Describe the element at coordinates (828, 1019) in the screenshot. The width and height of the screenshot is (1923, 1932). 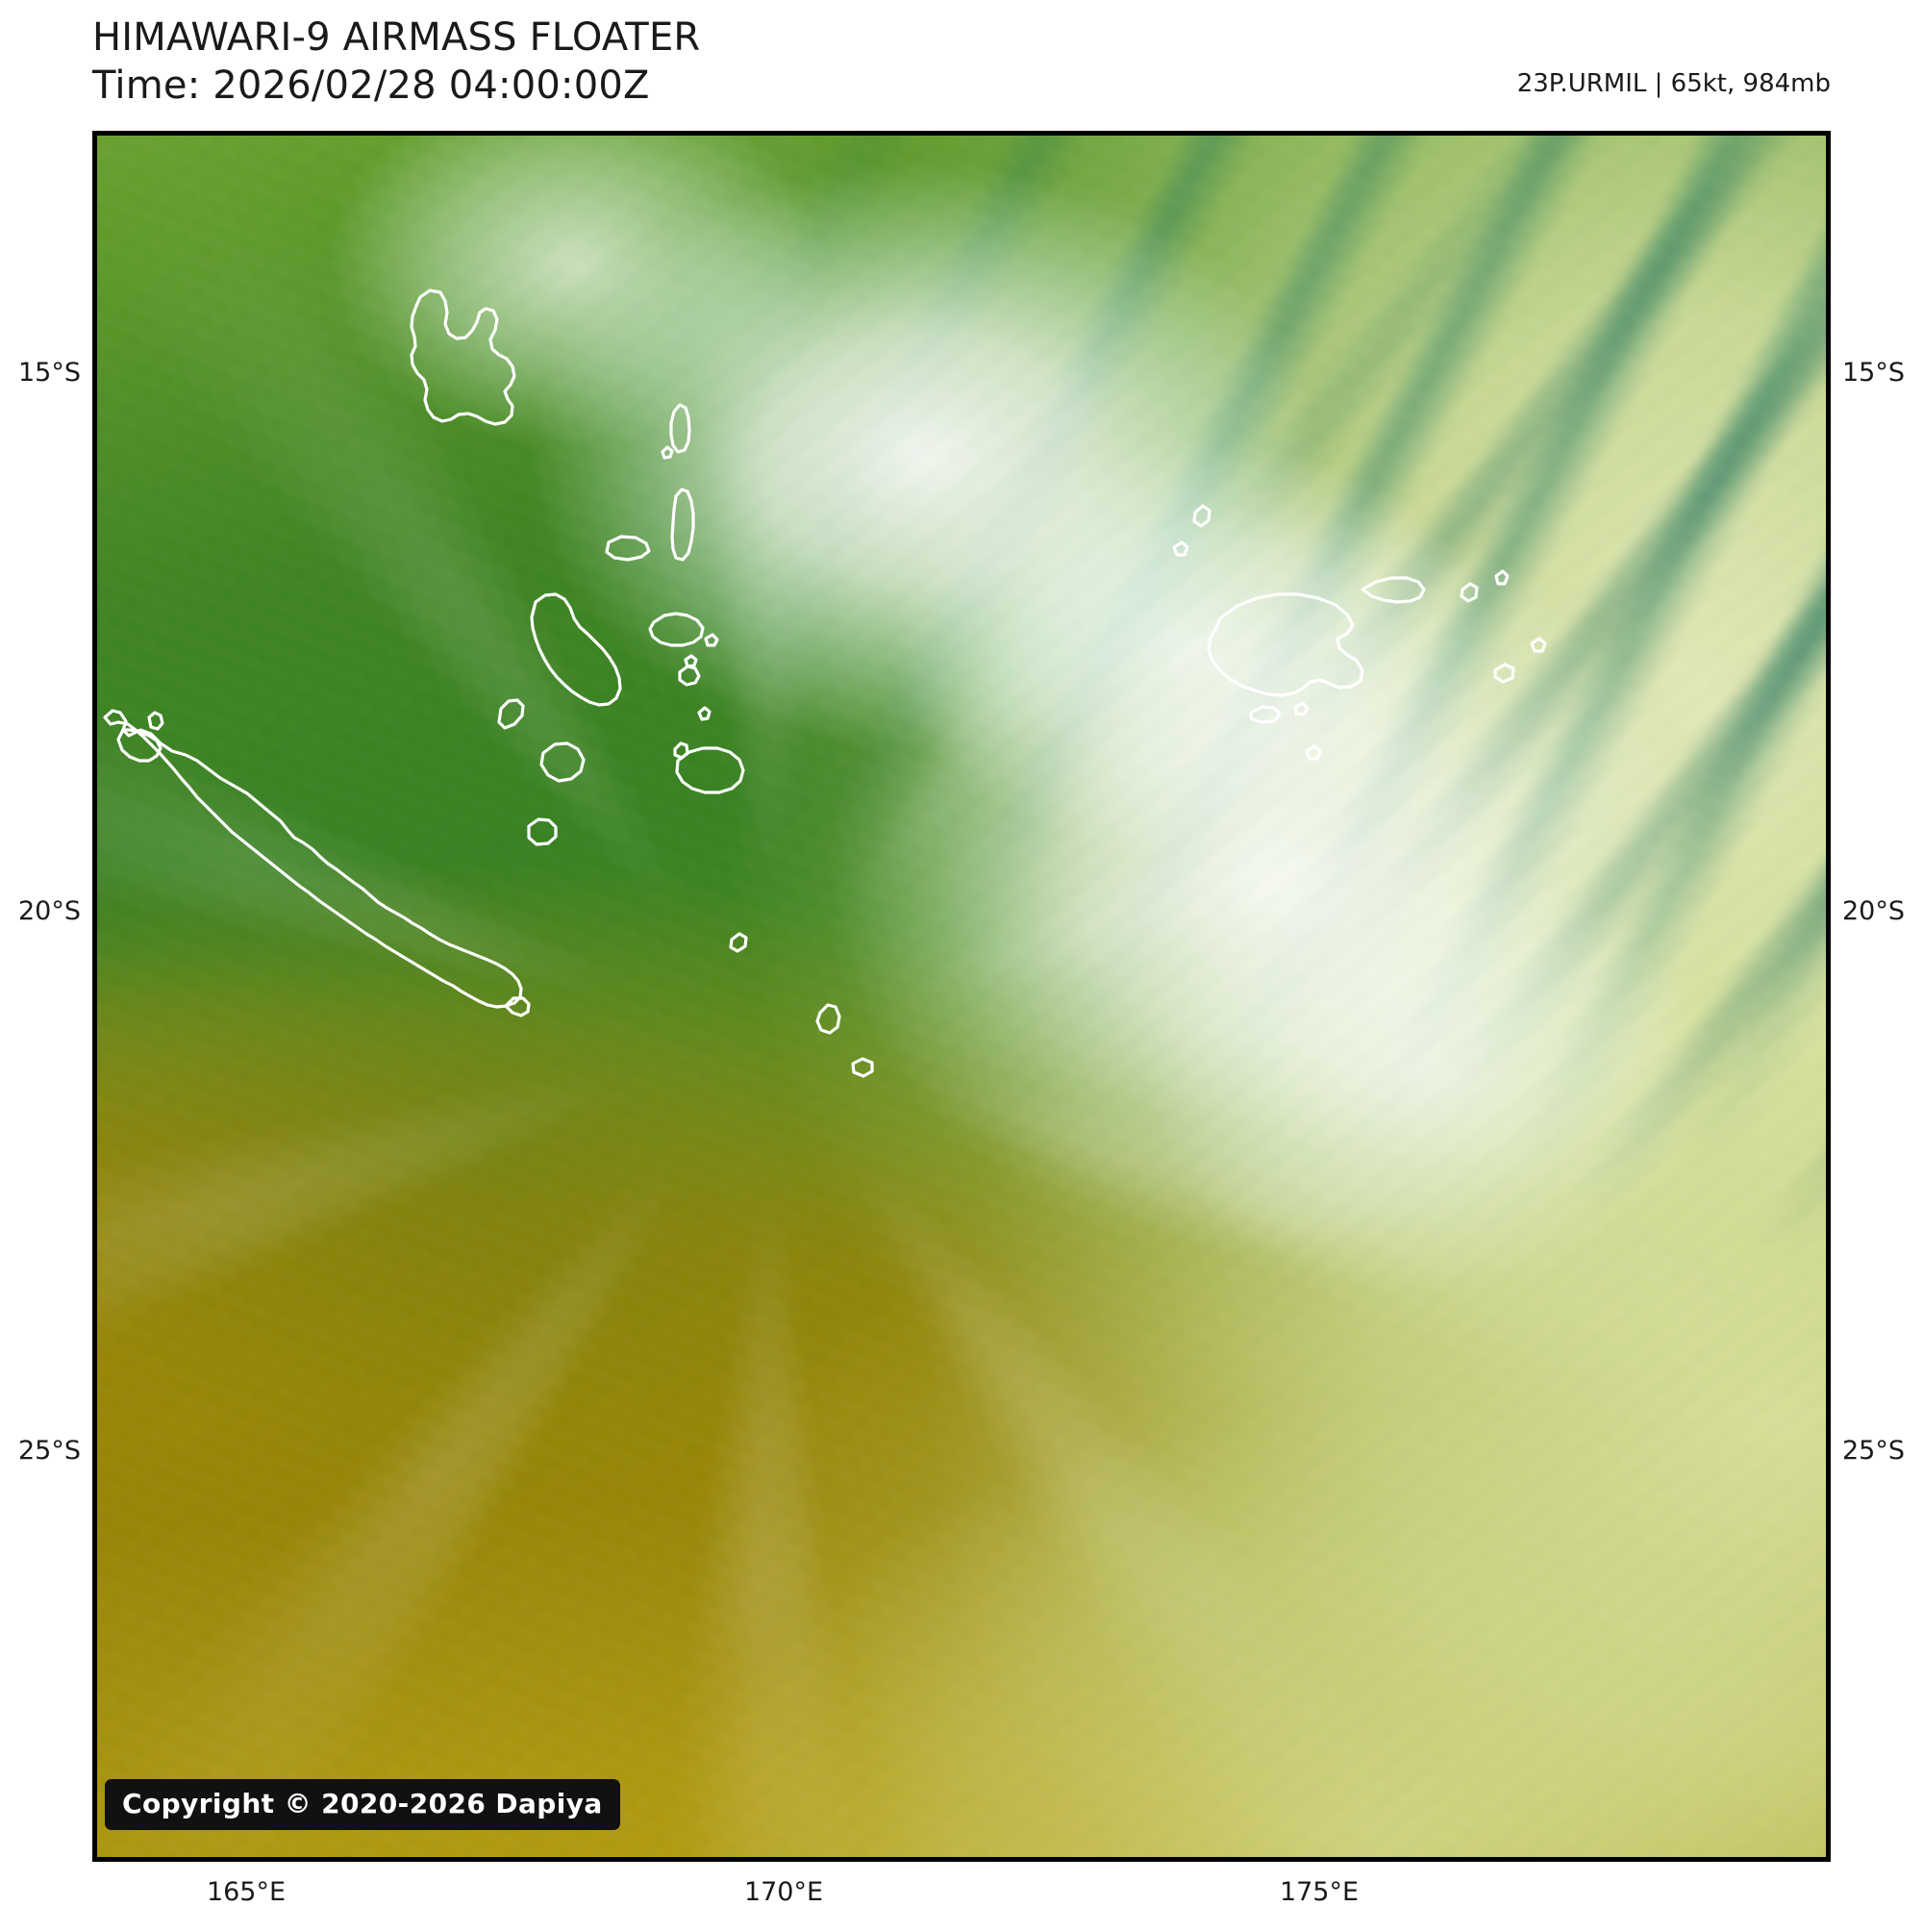
I see `coastline-islet-core-a` at that location.